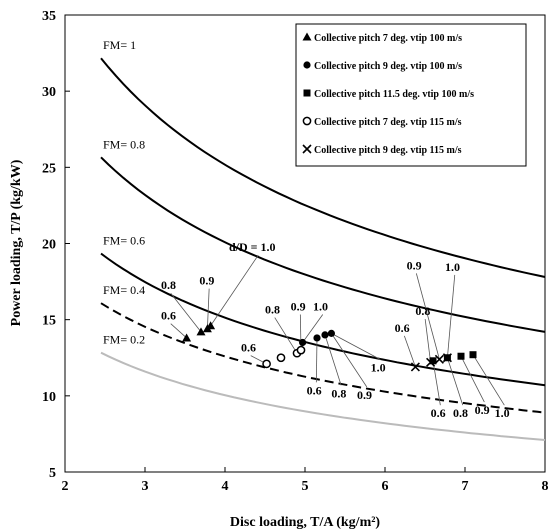 The image size is (555, 532). I want to click on legend-box, so click(411, 95).